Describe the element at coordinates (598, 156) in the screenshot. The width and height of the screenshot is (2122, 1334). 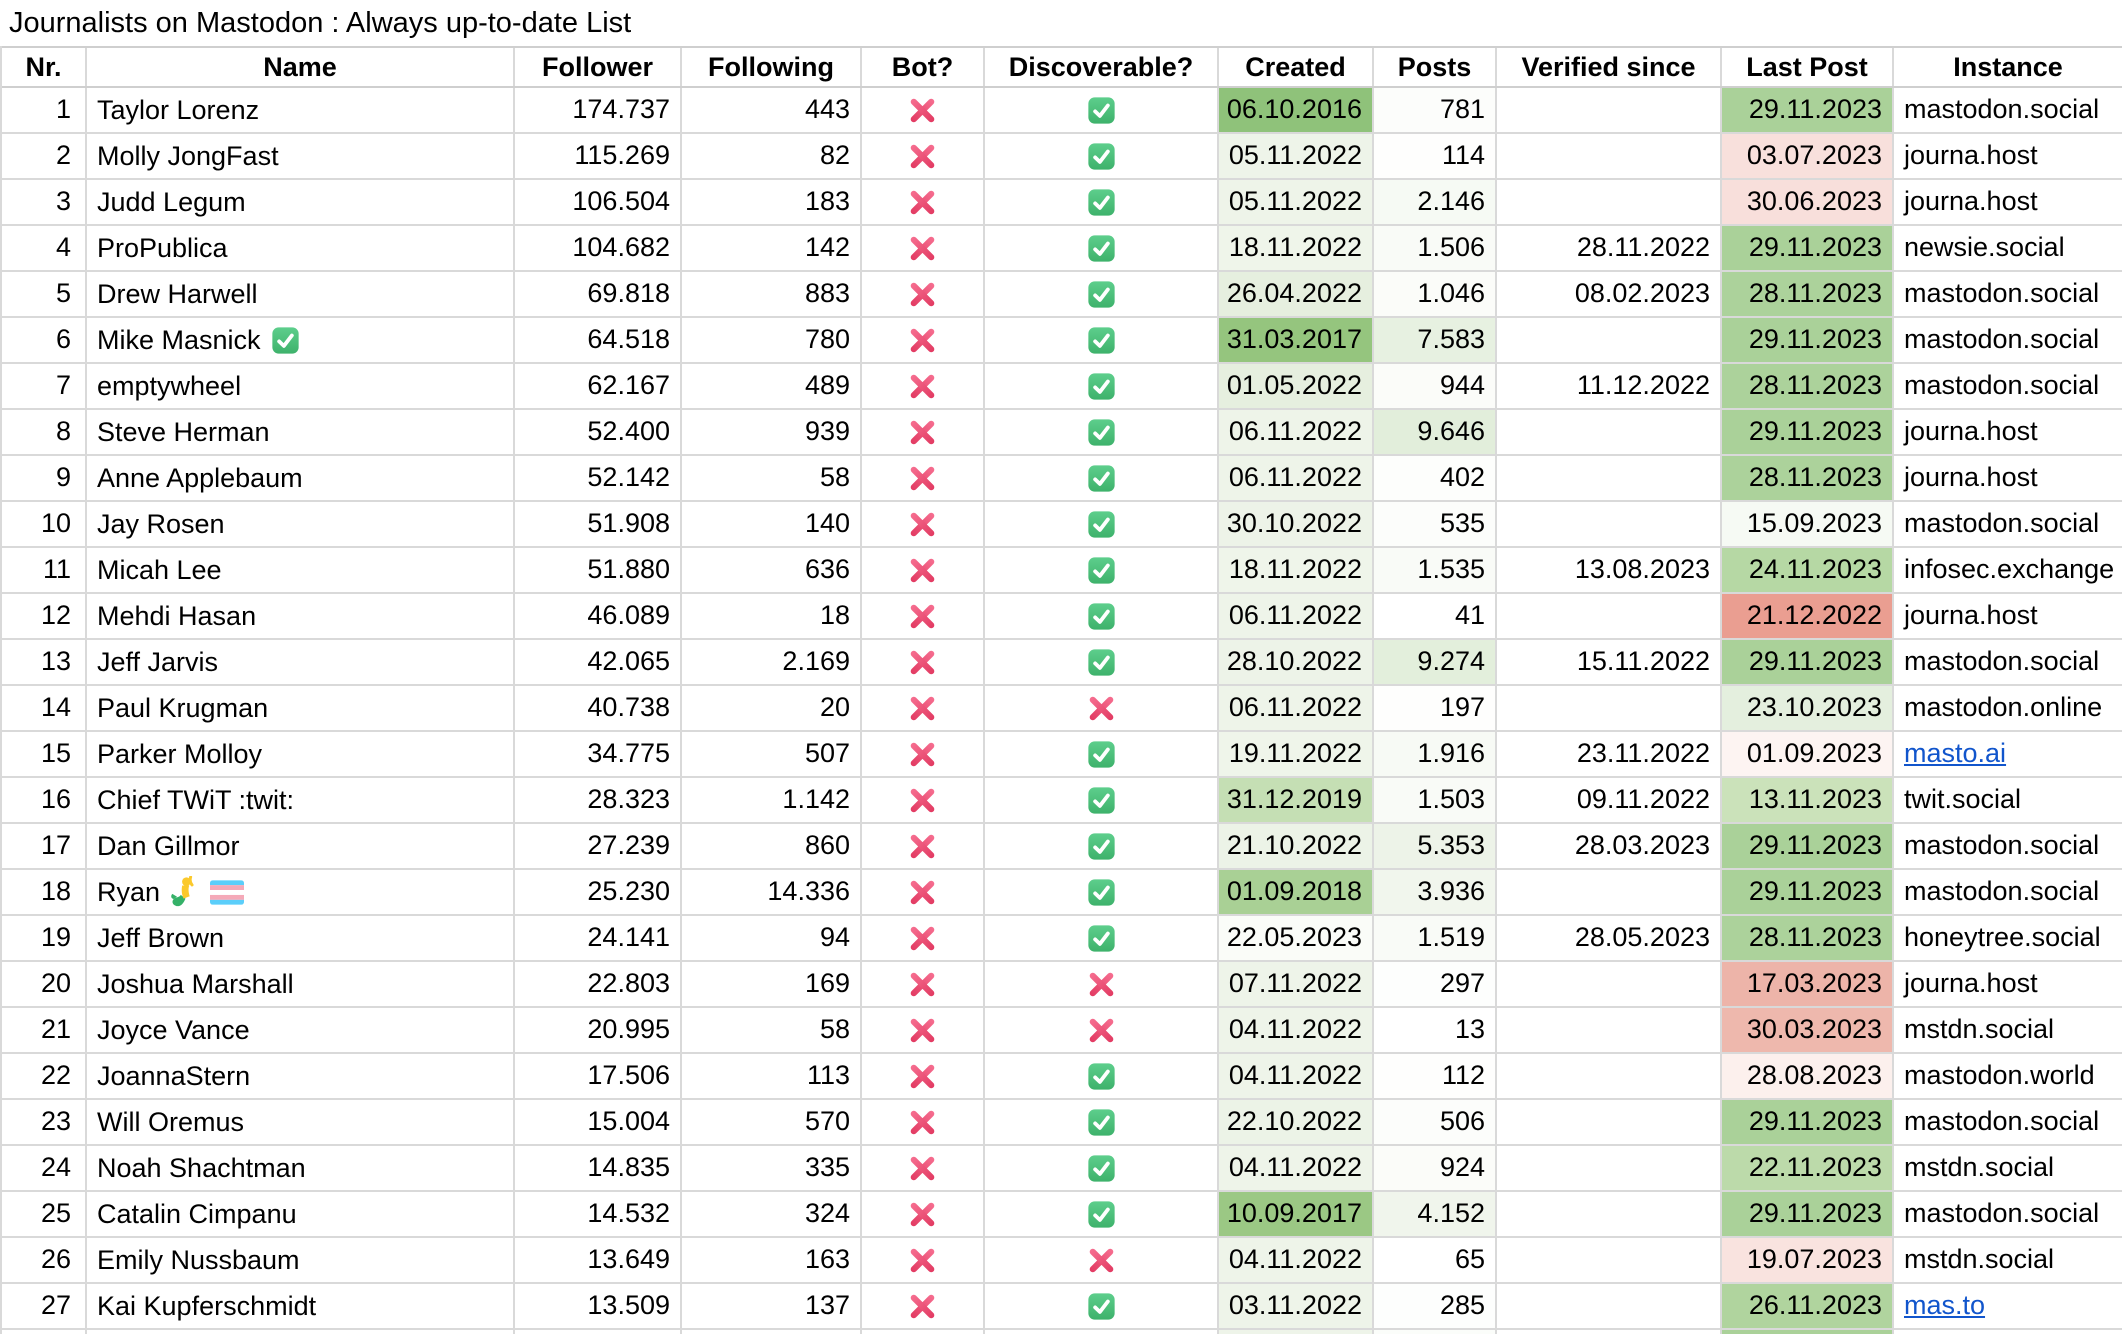
I see `cell-follower: 115.269` at that location.